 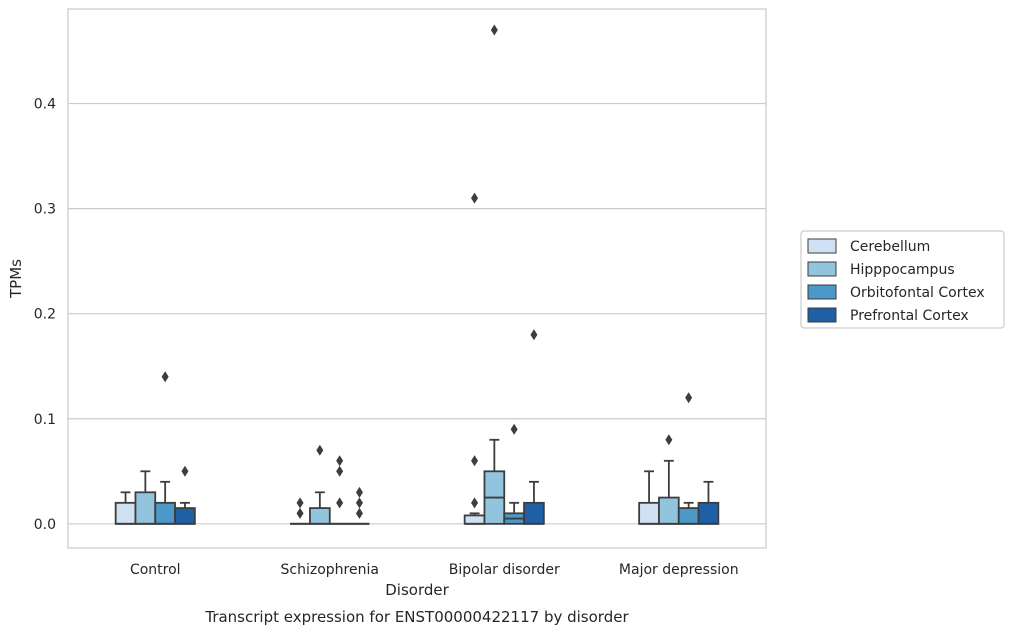 What do you see at coordinates (909, 316) in the screenshot?
I see `legend-label: Prefrontal Cortex` at bounding box center [909, 316].